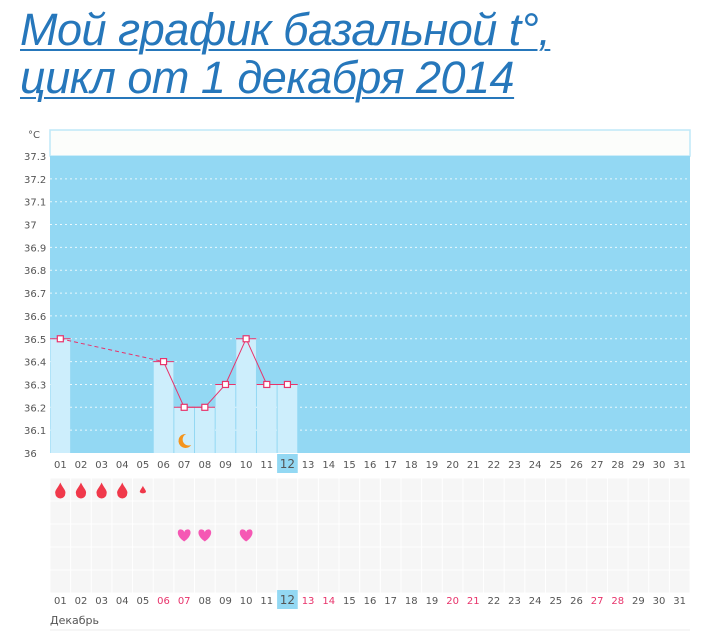 The image size is (720, 640). What do you see at coordinates (246, 601) in the screenshot?
I see `bottom-day-label: 10` at bounding box center [246, 601].